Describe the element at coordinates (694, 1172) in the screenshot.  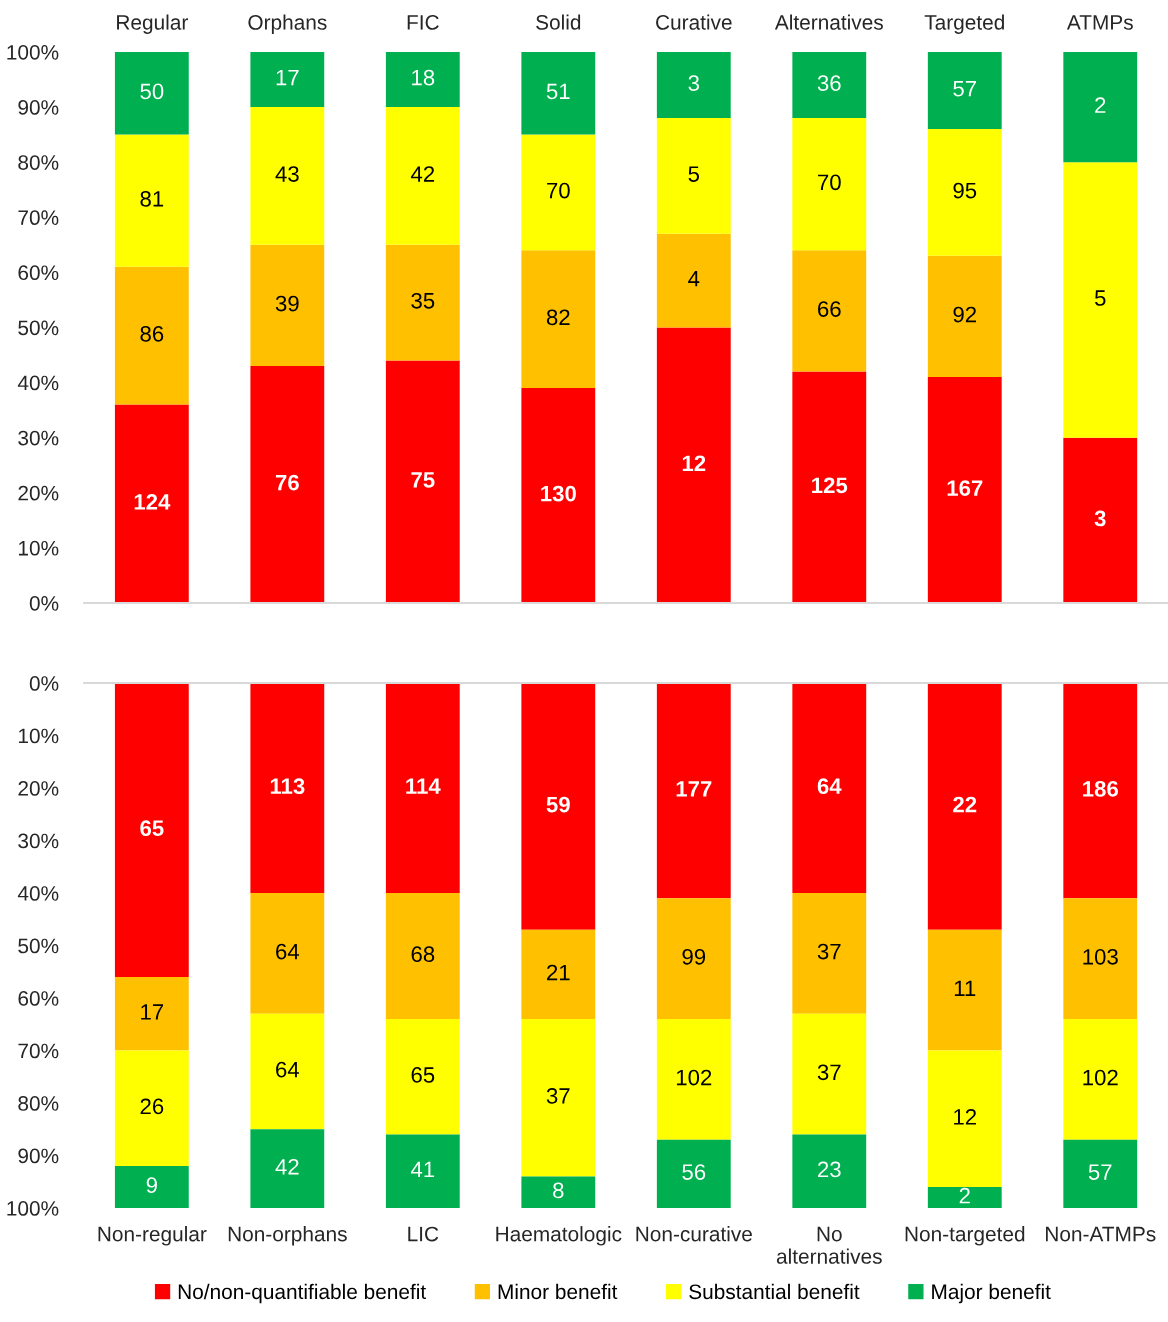
I see `annotation: 56` at that location.